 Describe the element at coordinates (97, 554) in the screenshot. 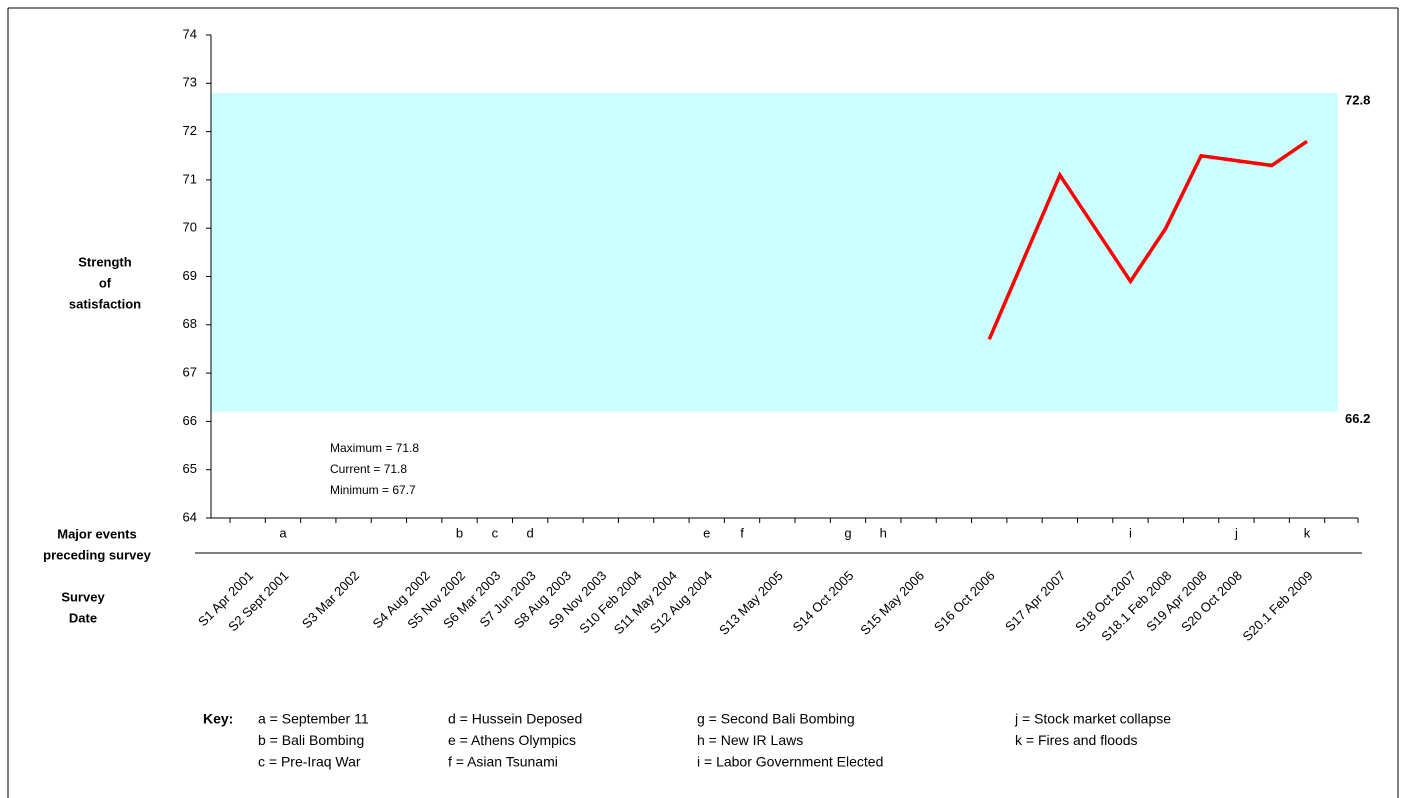

I see `events-title: preceding survey` at that location.